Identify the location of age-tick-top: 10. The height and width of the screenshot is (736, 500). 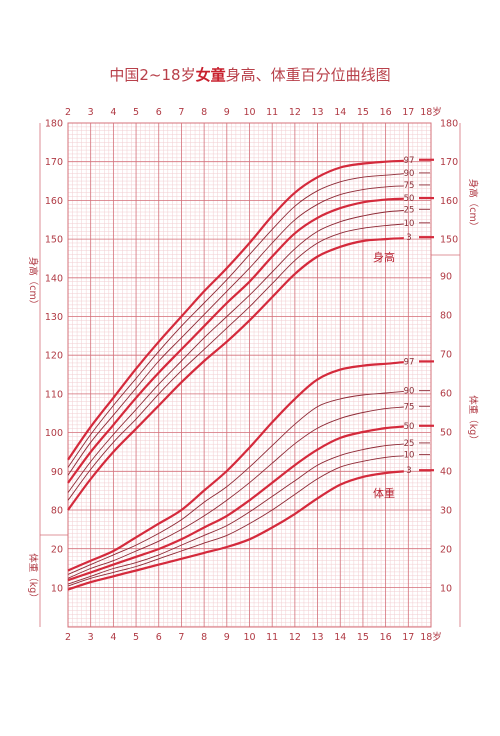
(249, 112).